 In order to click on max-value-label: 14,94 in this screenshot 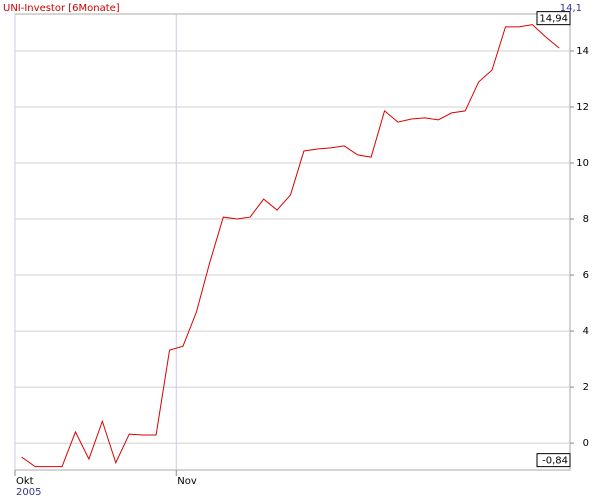, I will do `click(553, 19)`.